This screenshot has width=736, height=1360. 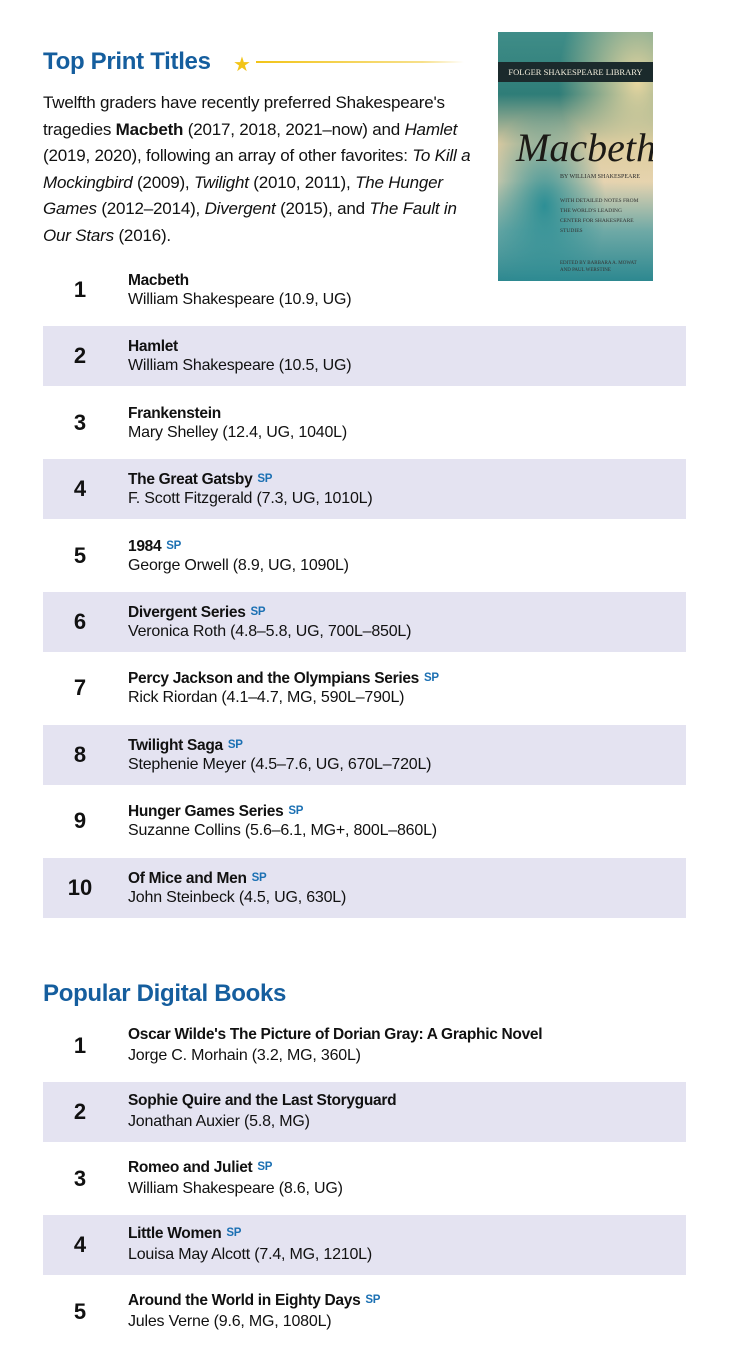 I want to click on book-title: Of Mice and Men SP, so click(x=237, y=878).